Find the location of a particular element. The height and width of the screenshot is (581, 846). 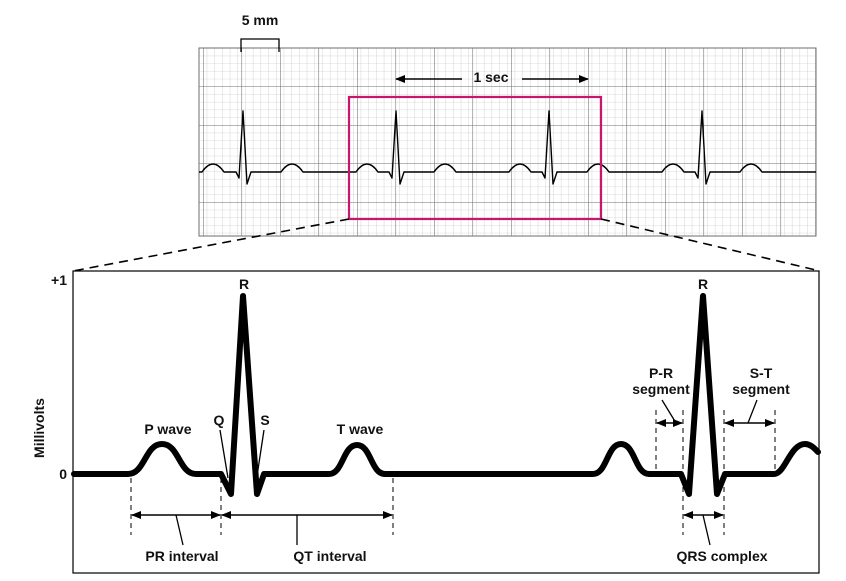

bracket-line is located at coordinates (260, 45).